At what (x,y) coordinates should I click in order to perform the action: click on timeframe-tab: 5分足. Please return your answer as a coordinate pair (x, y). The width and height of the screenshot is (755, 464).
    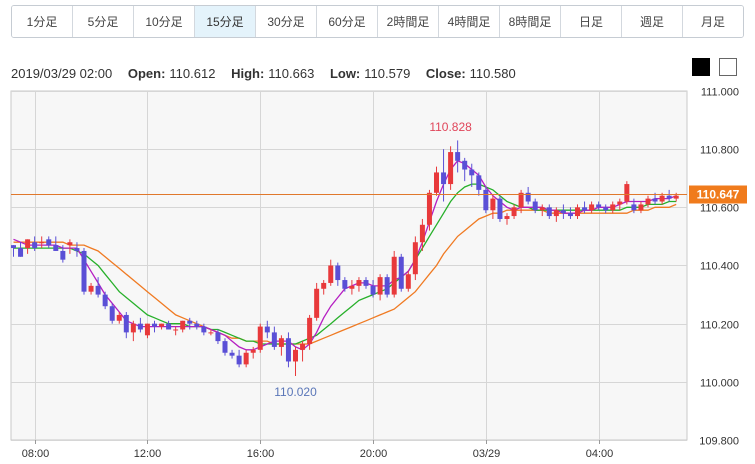
    Looking at the image, I should click on (103, 21).